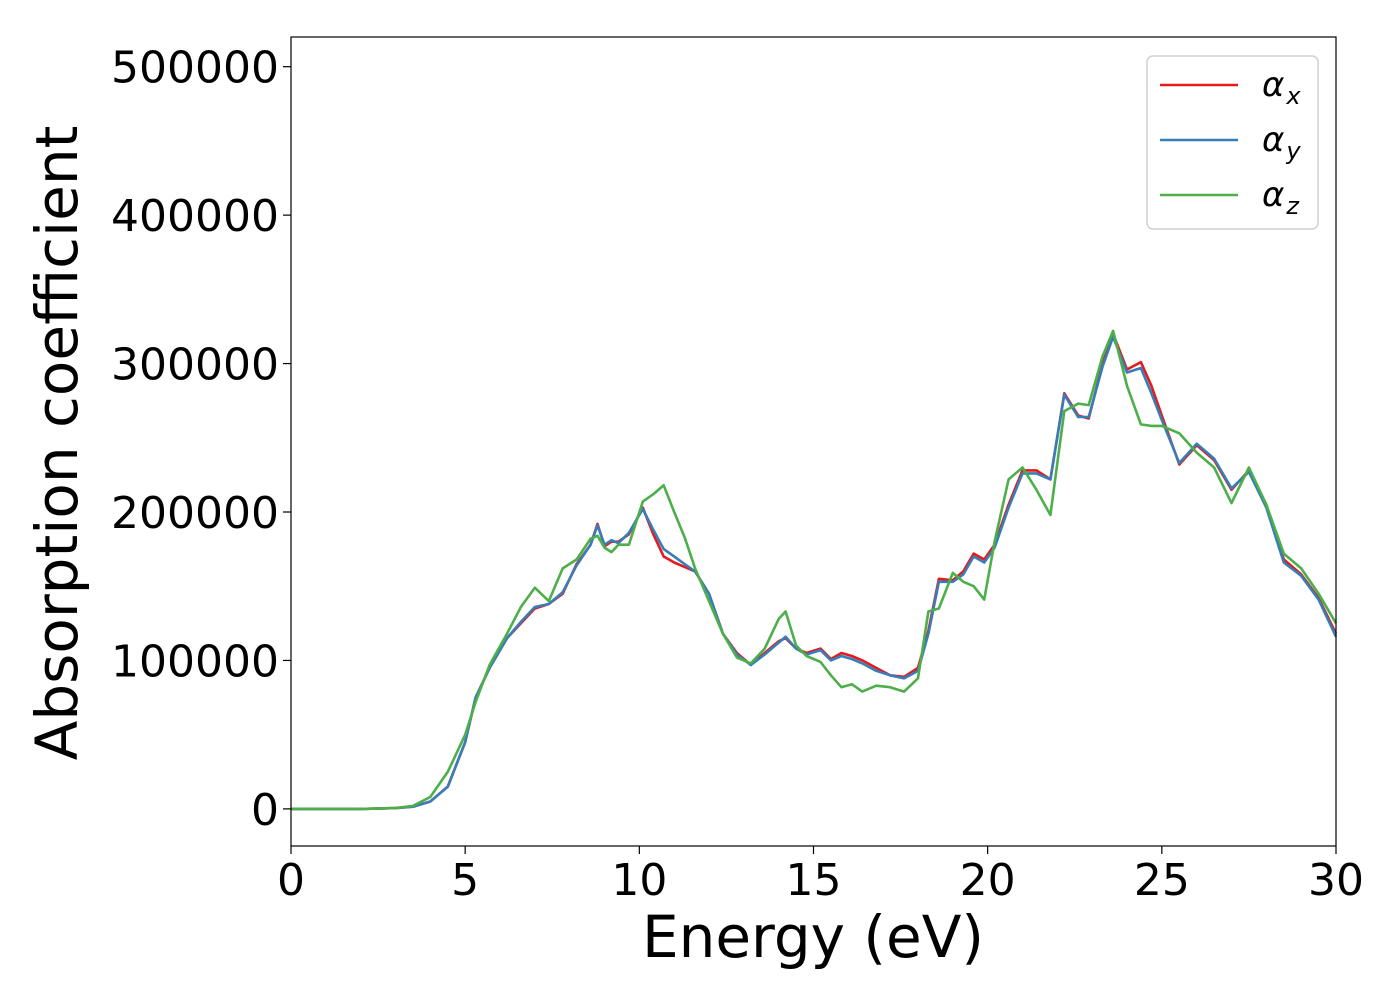  What do you see at coordinates (1232, 142) in the screenshot?
I see `legend-box` at bounding box center [1232, 142].